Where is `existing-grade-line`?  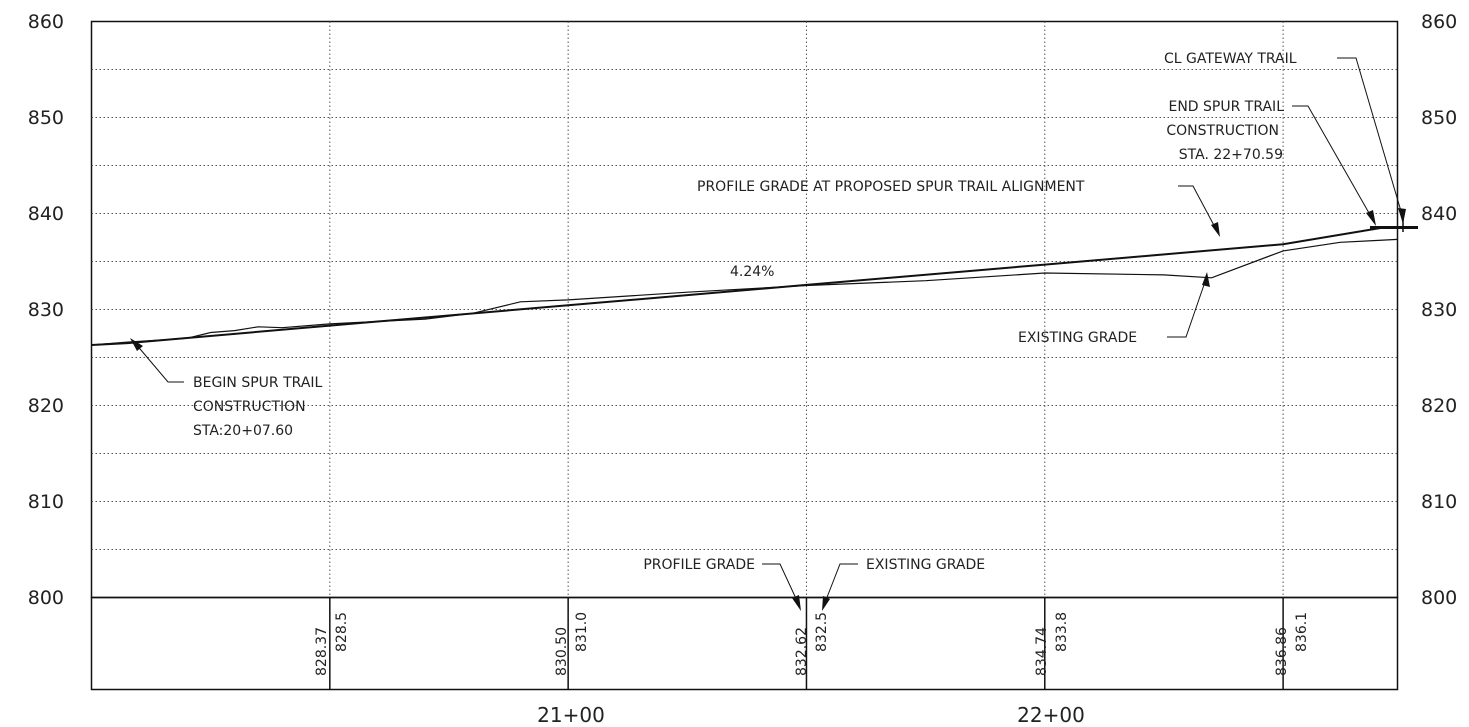 existing-grade-line is located at coordinates (744, 292).